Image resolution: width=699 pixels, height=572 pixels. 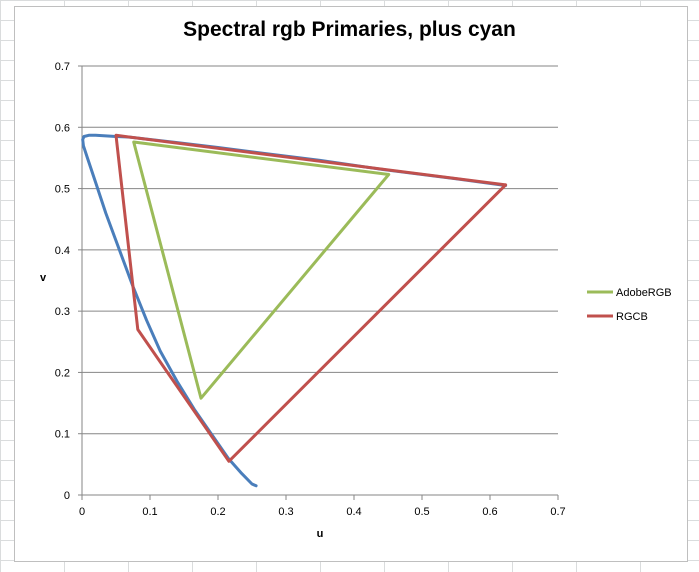 What do you see at coordinates (349, 29) in the screenshot?
I see `chart-title: Spectral rgb Primaries, plus cyan` at bounding box center [349, 29].